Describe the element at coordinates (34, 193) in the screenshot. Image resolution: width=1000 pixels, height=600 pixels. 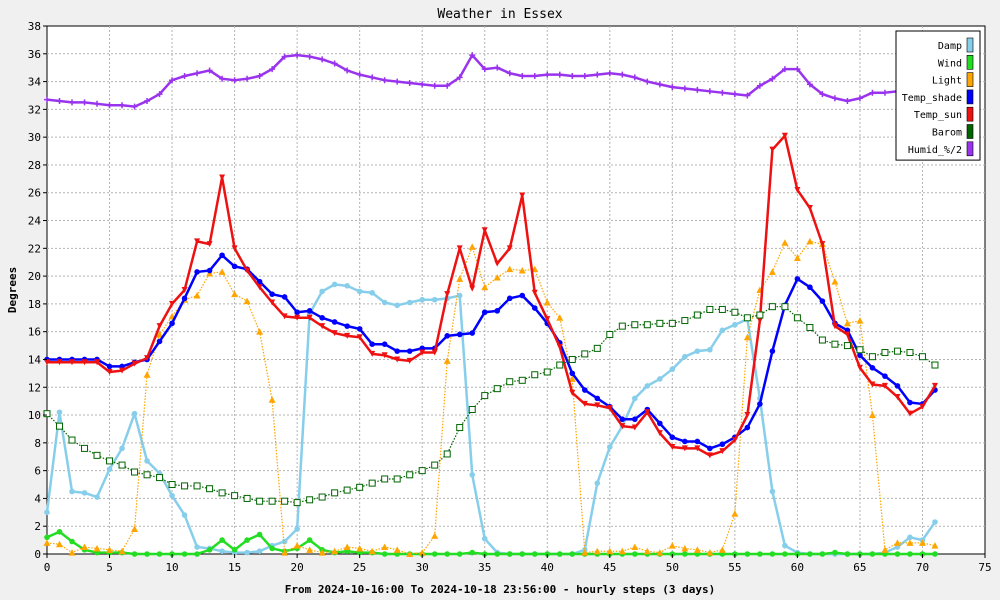
I see `y-tick-label: 26` at that location.